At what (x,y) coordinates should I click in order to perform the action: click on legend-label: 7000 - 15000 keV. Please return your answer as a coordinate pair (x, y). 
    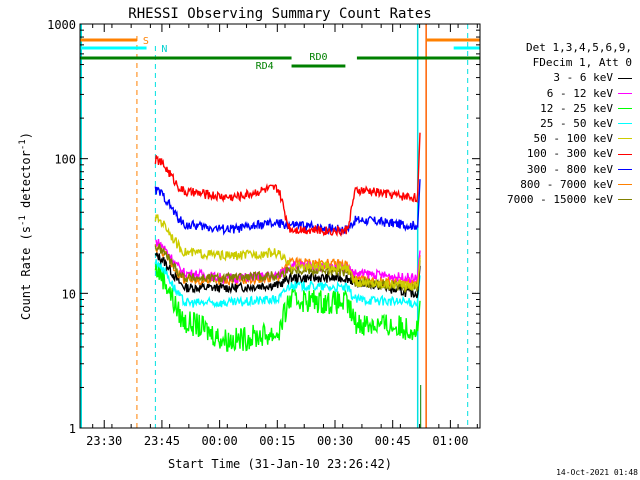
    Looking at the image, I should click on (560, 200).